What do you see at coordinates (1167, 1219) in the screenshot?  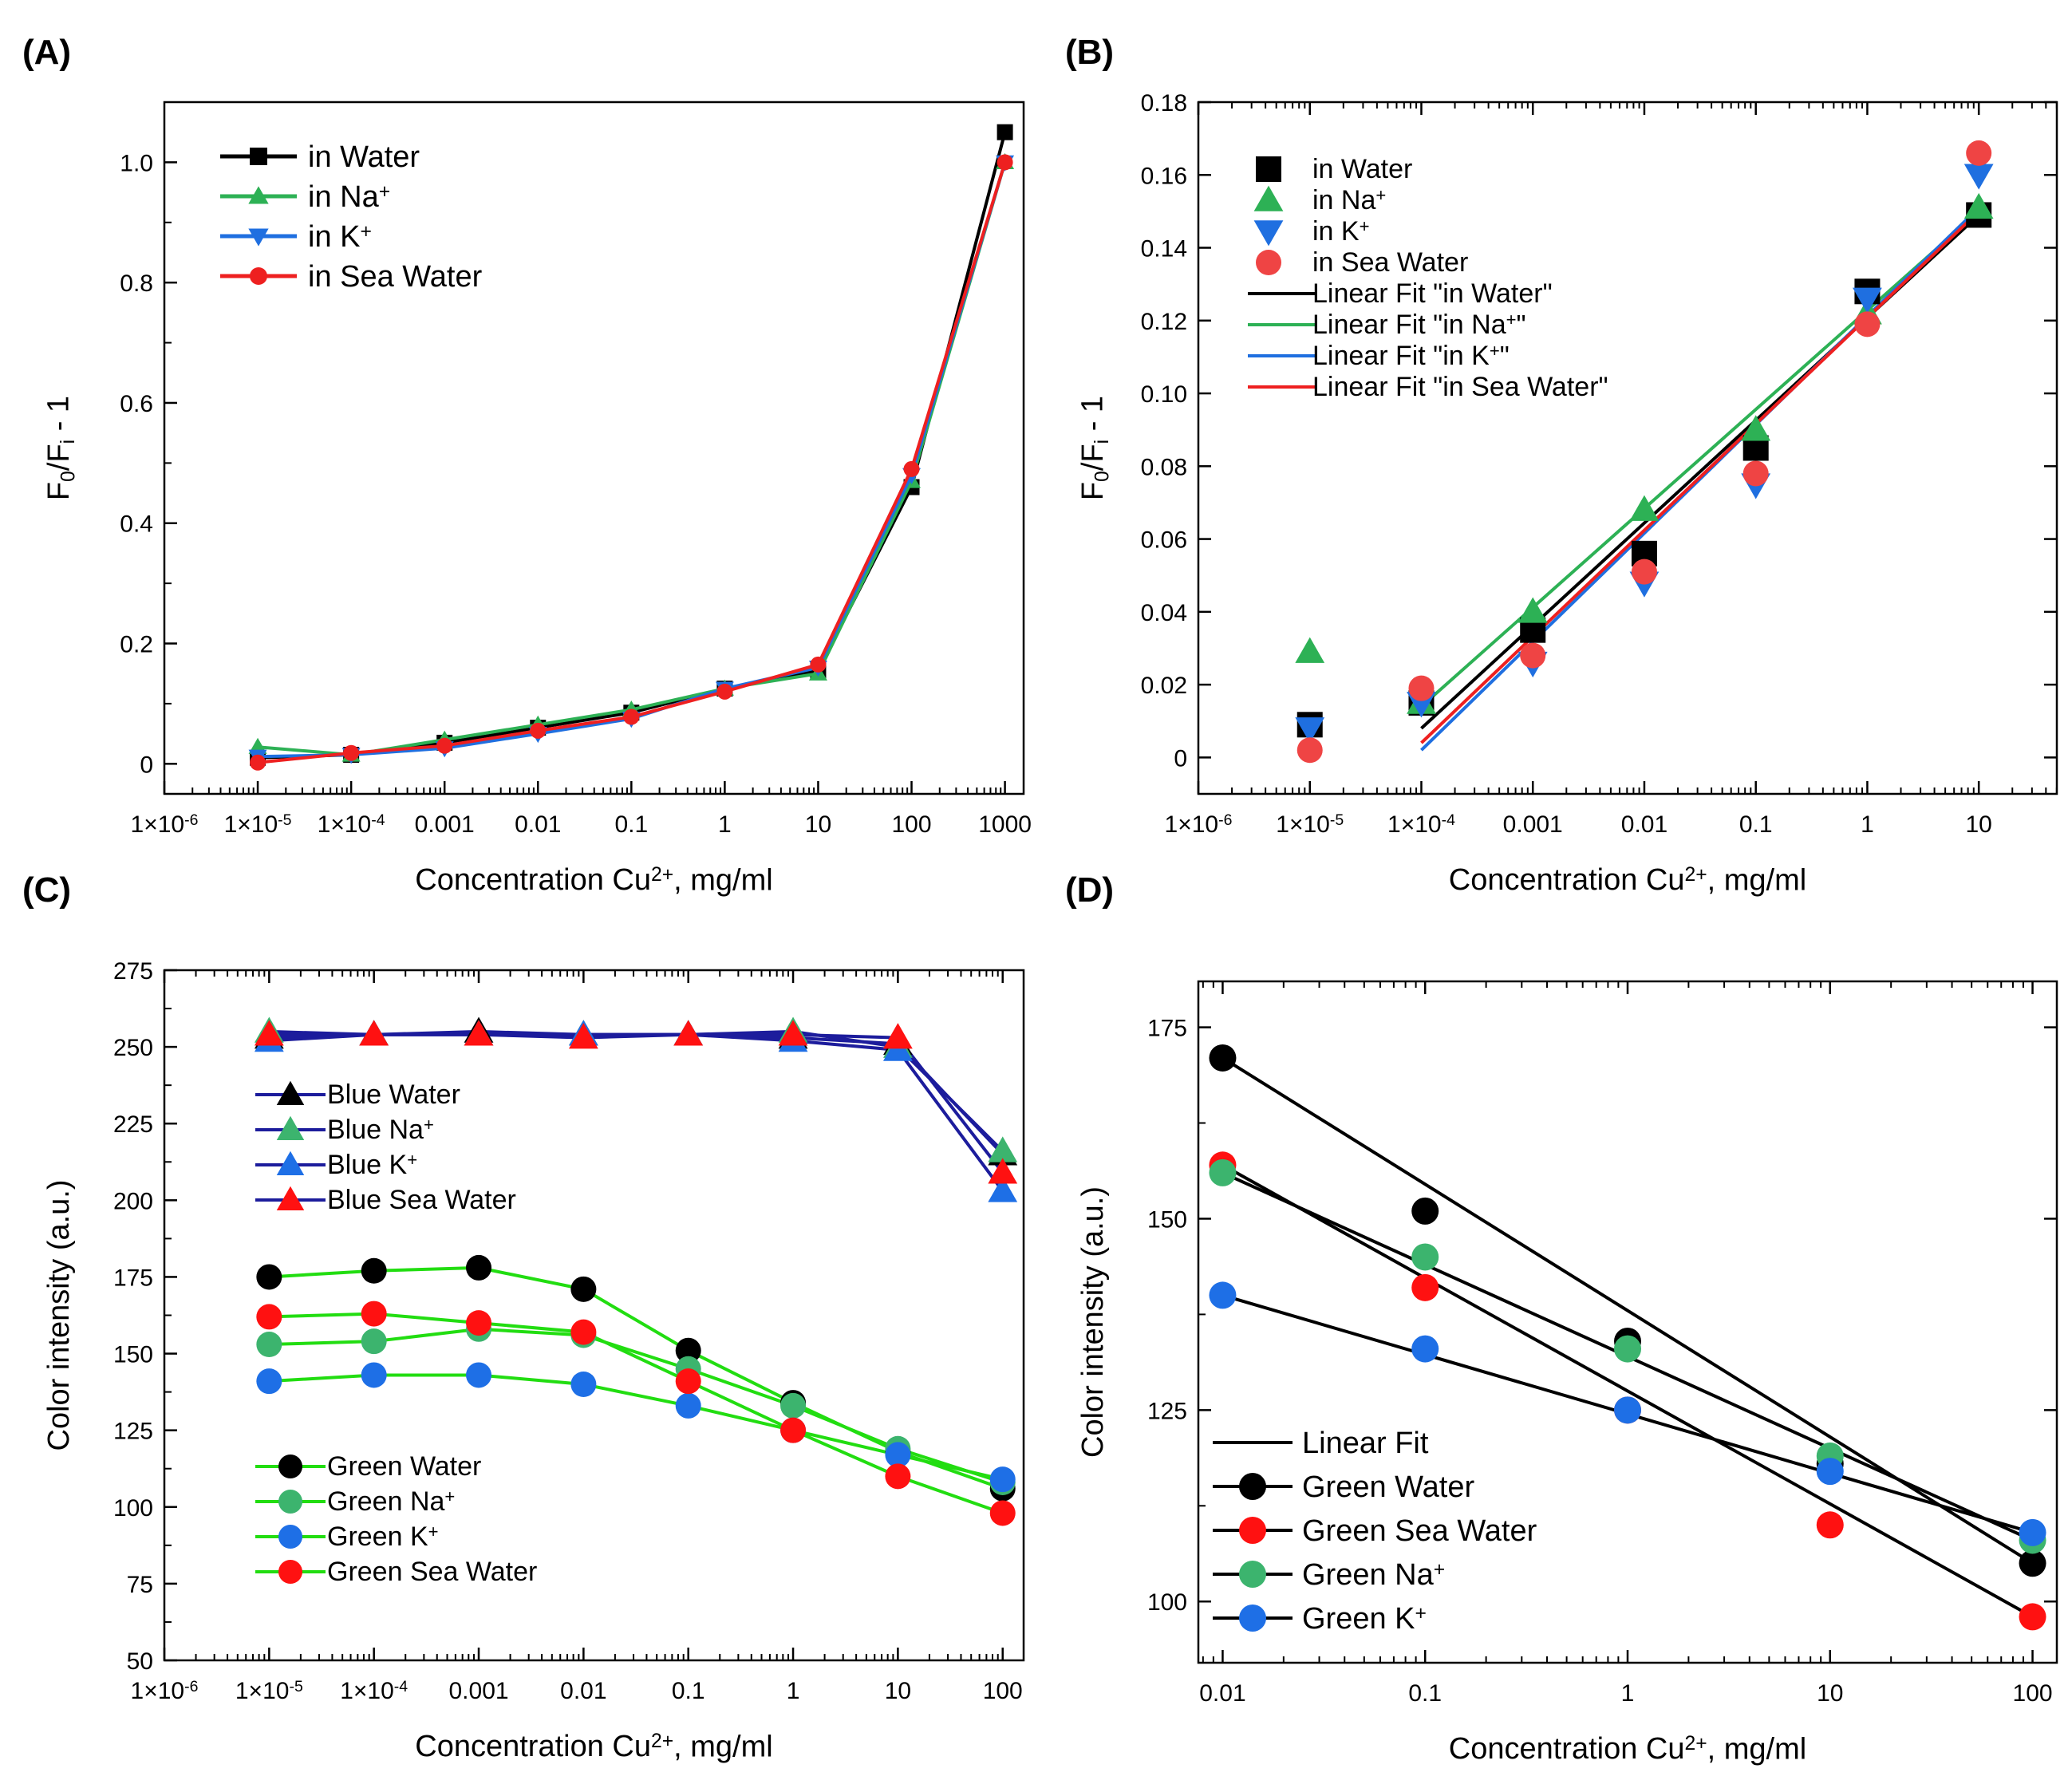 I see `y-tick-label: 150` at bounding box center [1167, 1219].